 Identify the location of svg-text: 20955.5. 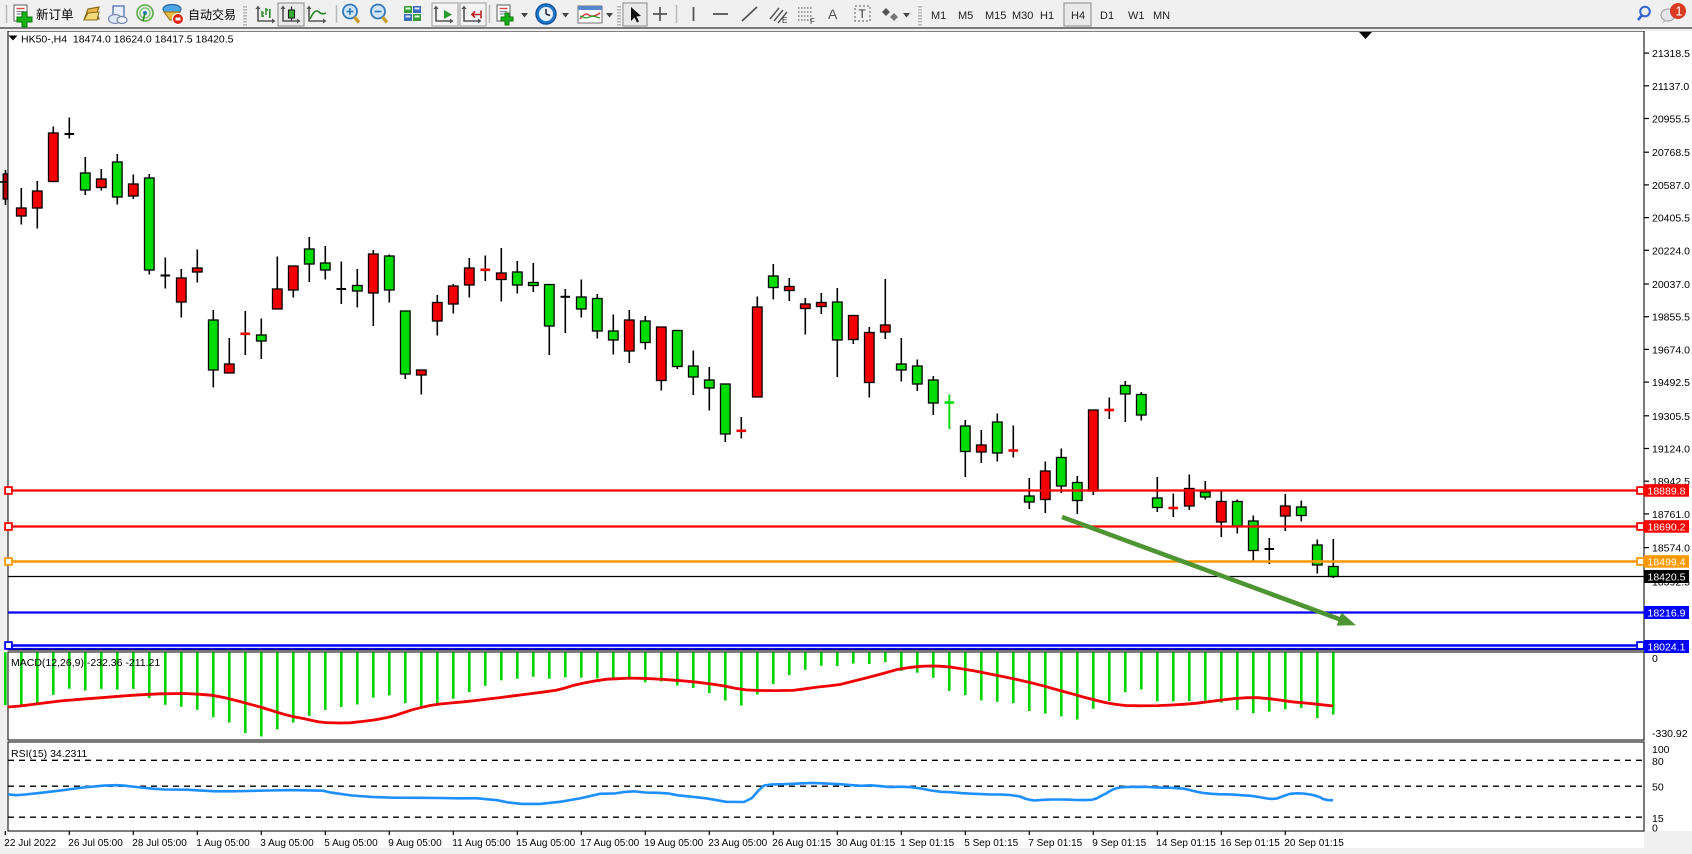
(1671, 120).